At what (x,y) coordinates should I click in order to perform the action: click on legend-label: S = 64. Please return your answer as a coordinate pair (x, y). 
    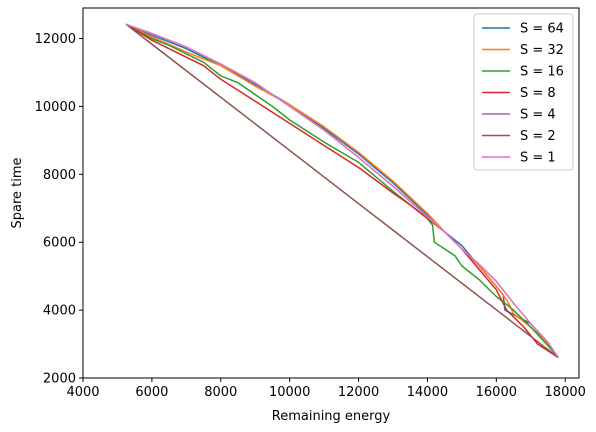
    Looking at the image, I should click on (542, 29).